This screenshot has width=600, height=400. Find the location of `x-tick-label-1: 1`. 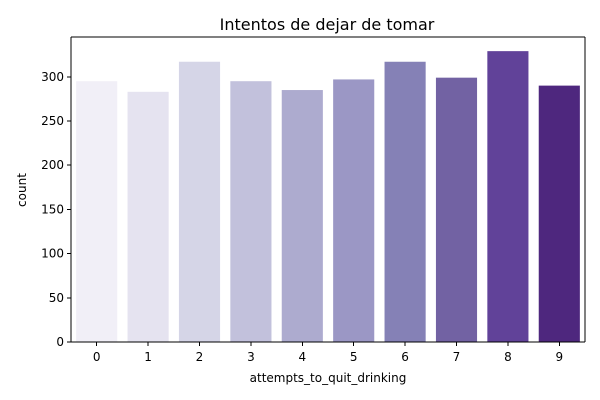

x-tick-label-1: 1 is located at coordinates (148, 357).